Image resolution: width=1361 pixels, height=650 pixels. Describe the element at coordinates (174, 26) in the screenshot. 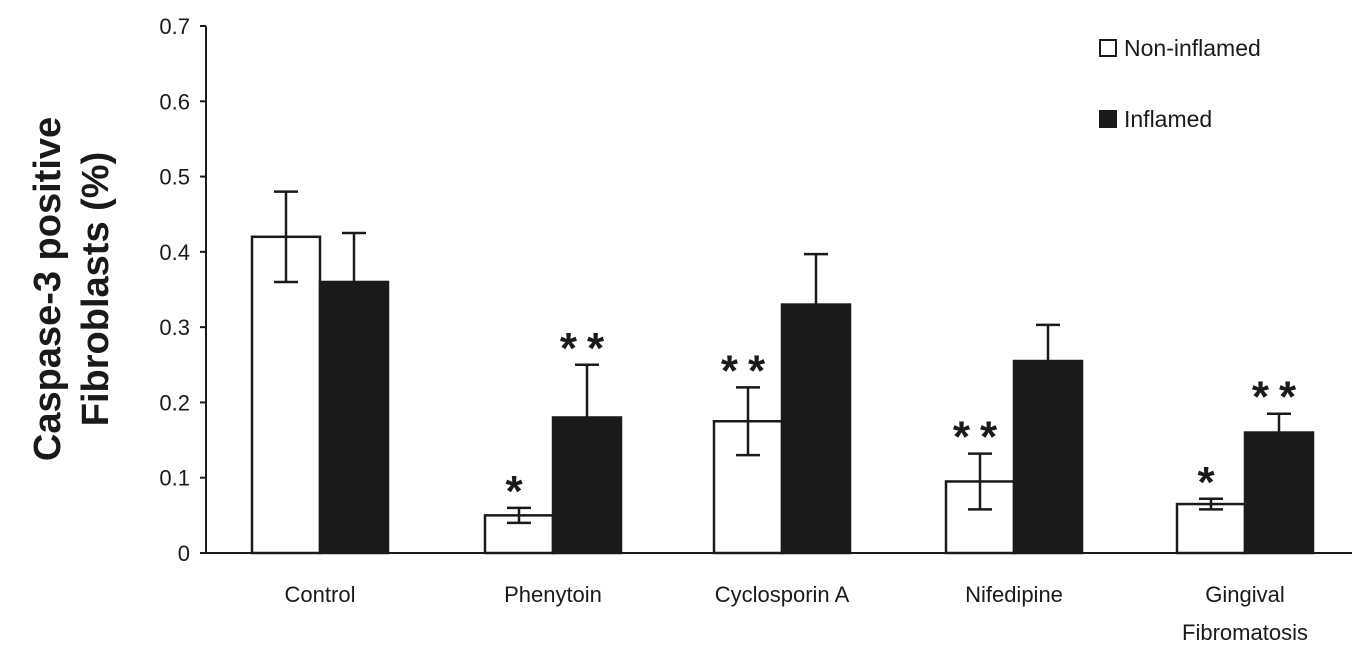

I see `y-tick-label: 0.7` at that location.